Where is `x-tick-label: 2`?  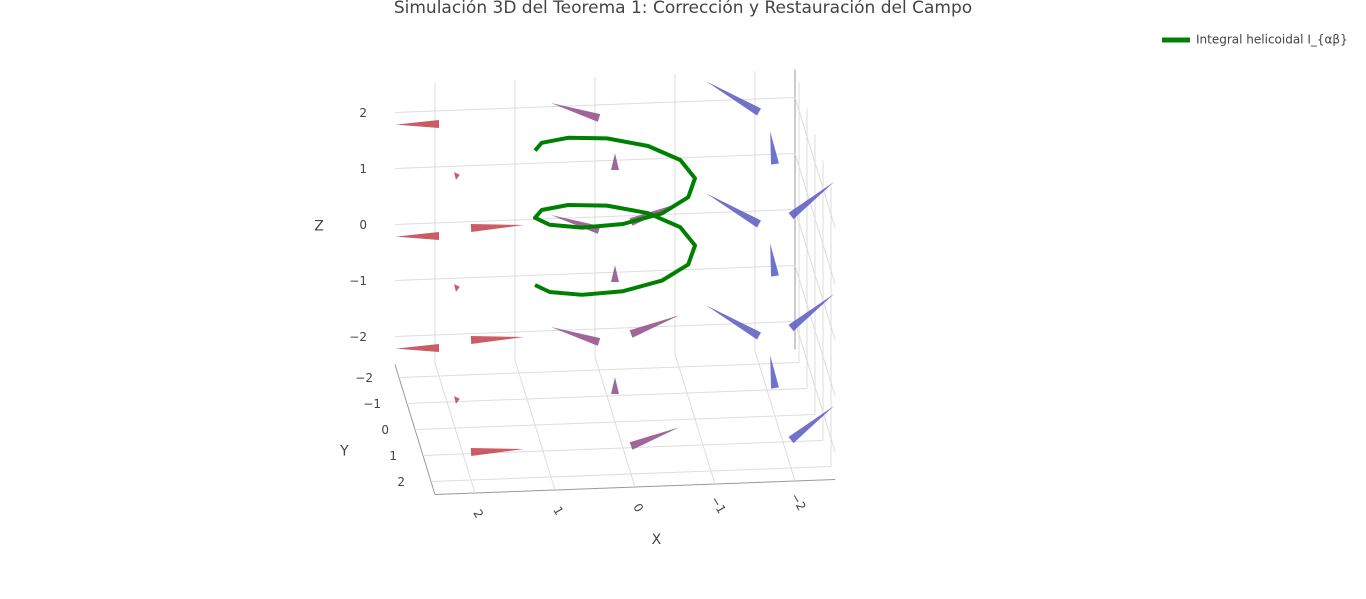
x-tick-label: 2 is located at coordinates (478, 514).